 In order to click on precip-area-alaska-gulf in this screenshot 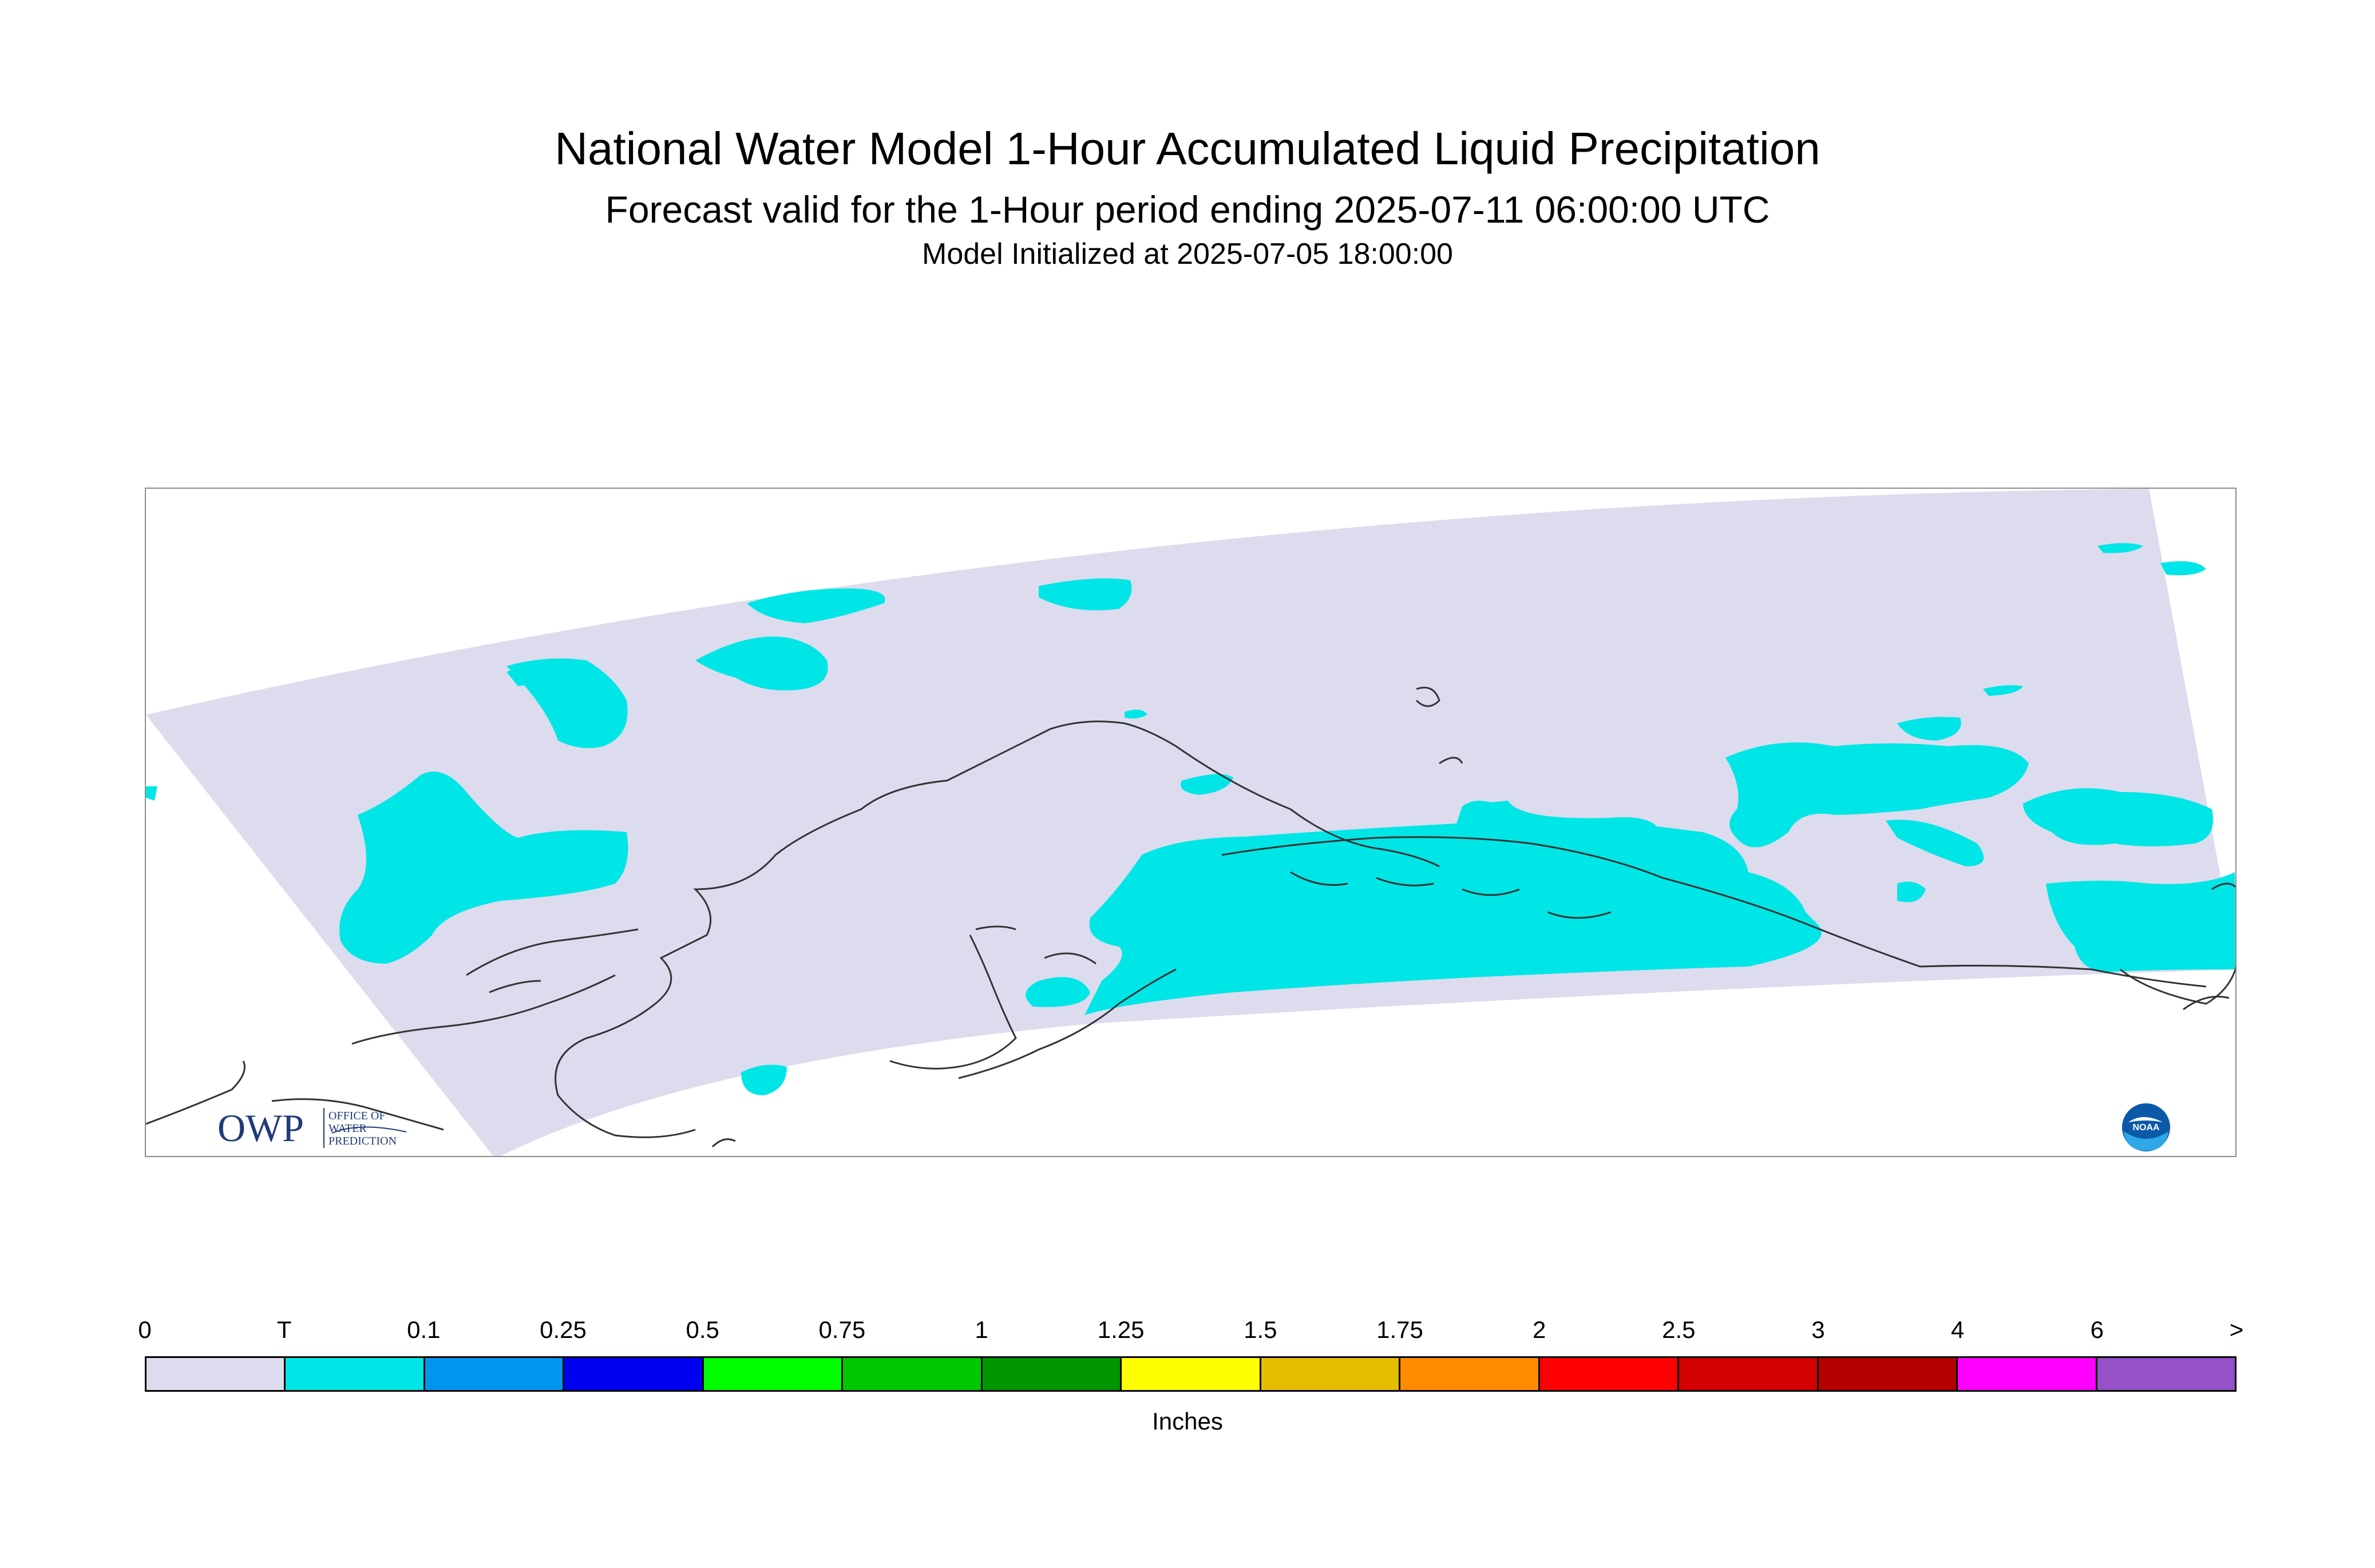, I will do `click(1453, 908)`.